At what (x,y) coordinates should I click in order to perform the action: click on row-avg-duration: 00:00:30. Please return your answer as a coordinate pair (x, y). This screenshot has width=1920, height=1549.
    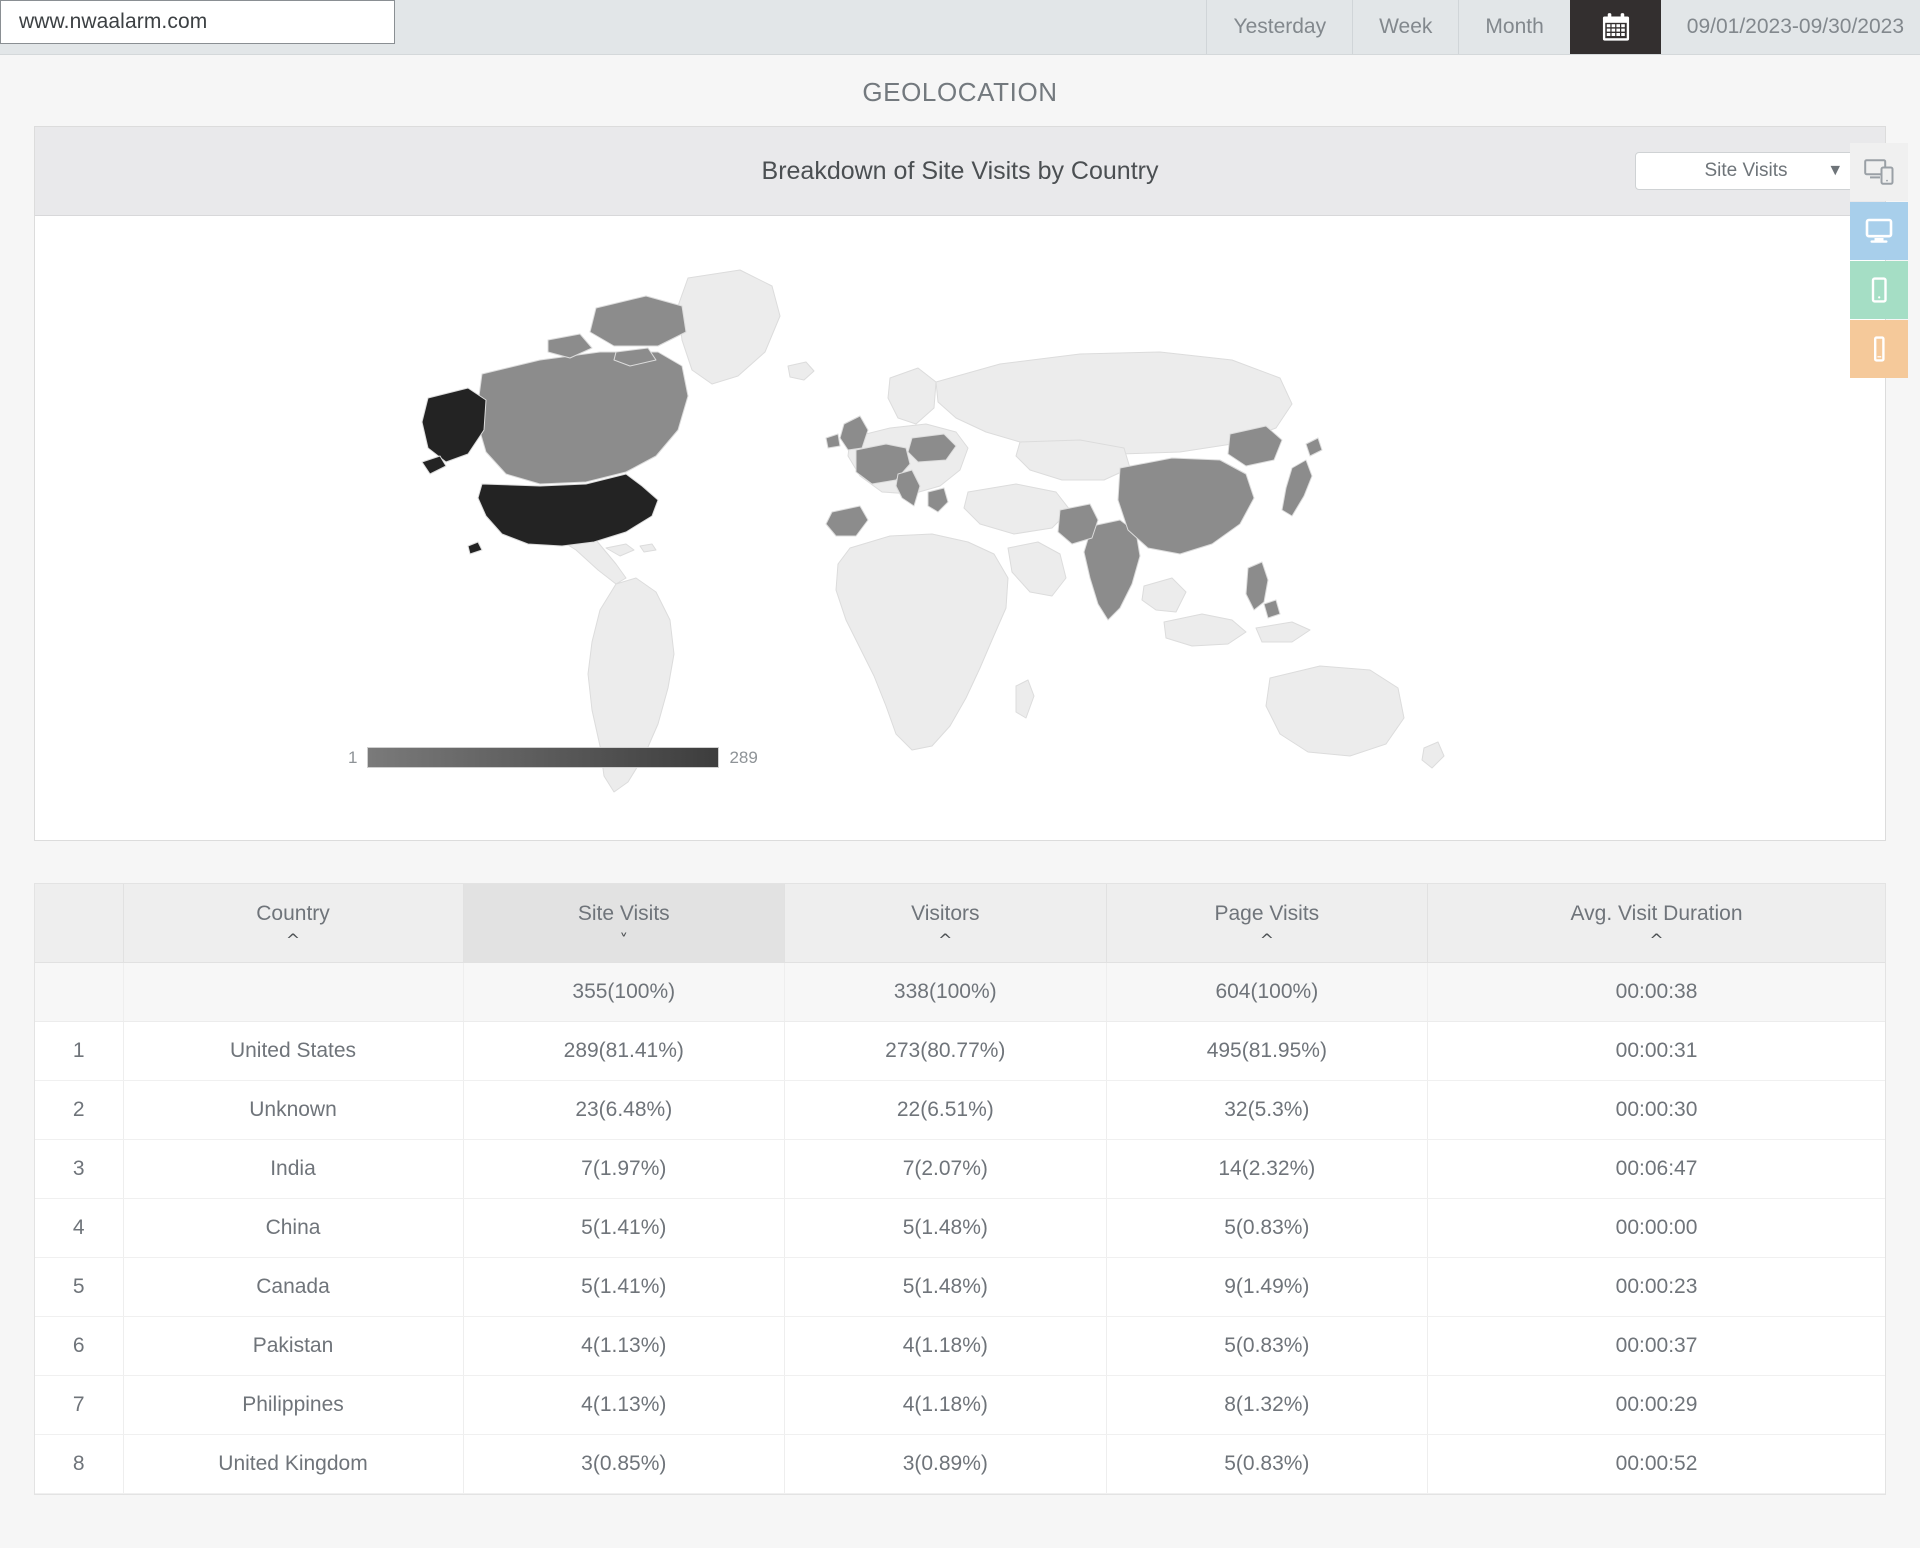
    Looking at the image, I should click on (1656, 1110).